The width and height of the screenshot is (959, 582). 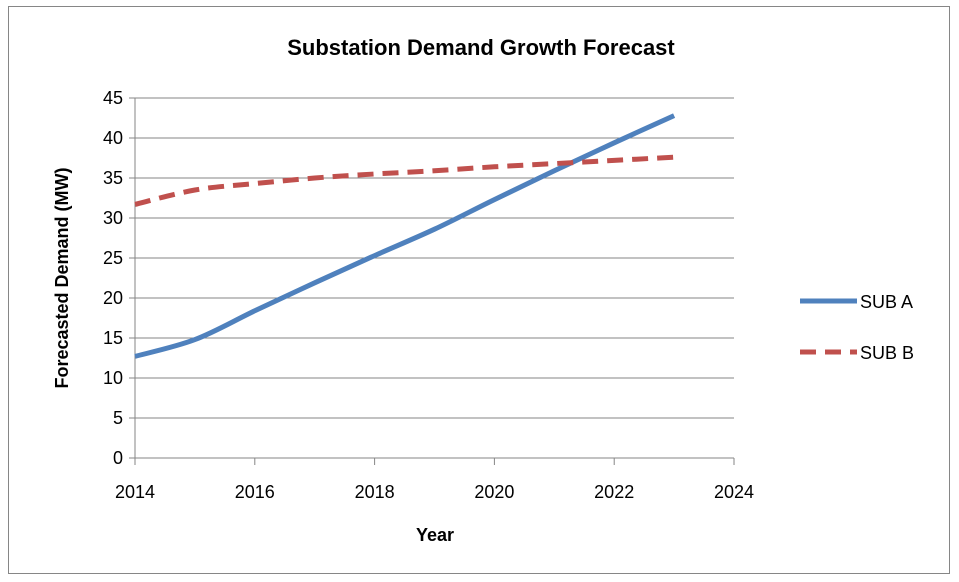 I want to click on chart-title: Substation Demand Growth Forecast, so click(x=481, y=47).